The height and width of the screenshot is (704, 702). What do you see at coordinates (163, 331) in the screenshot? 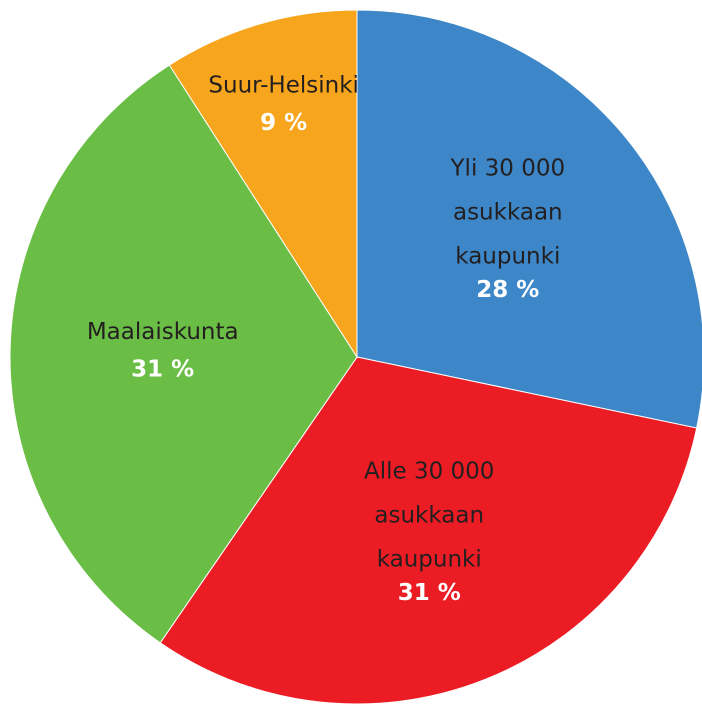
I see `slice-label: Maalaiskunta` at bounding box center [163, 331].